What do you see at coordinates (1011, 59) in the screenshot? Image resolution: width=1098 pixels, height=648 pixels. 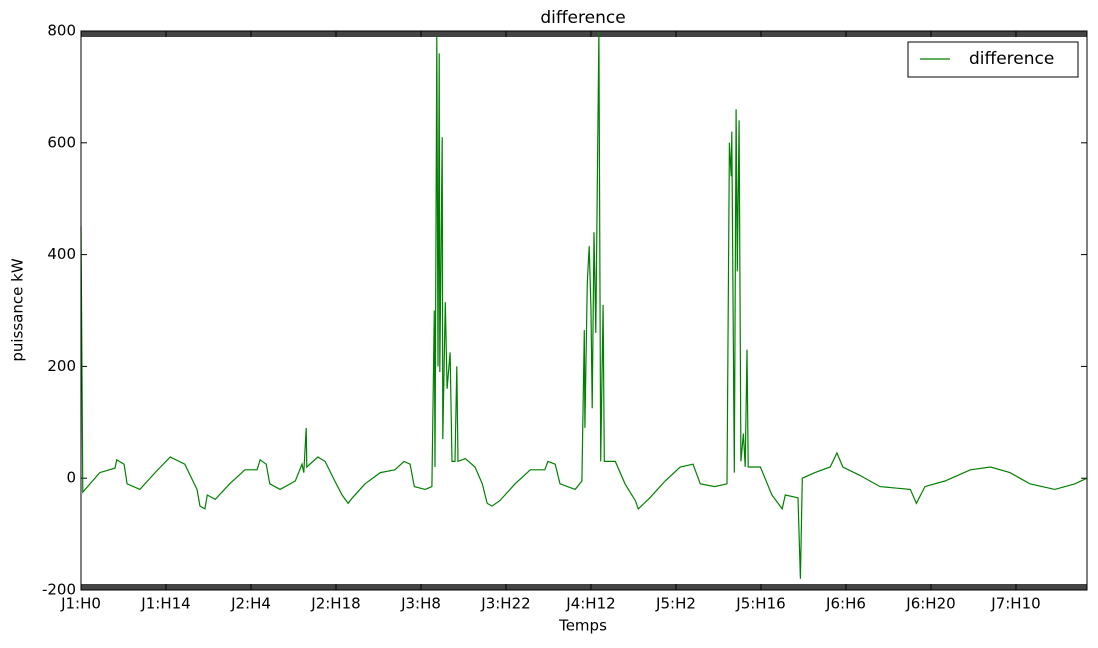 I see `legend-label: difference` at bounding box center [1011, 59].